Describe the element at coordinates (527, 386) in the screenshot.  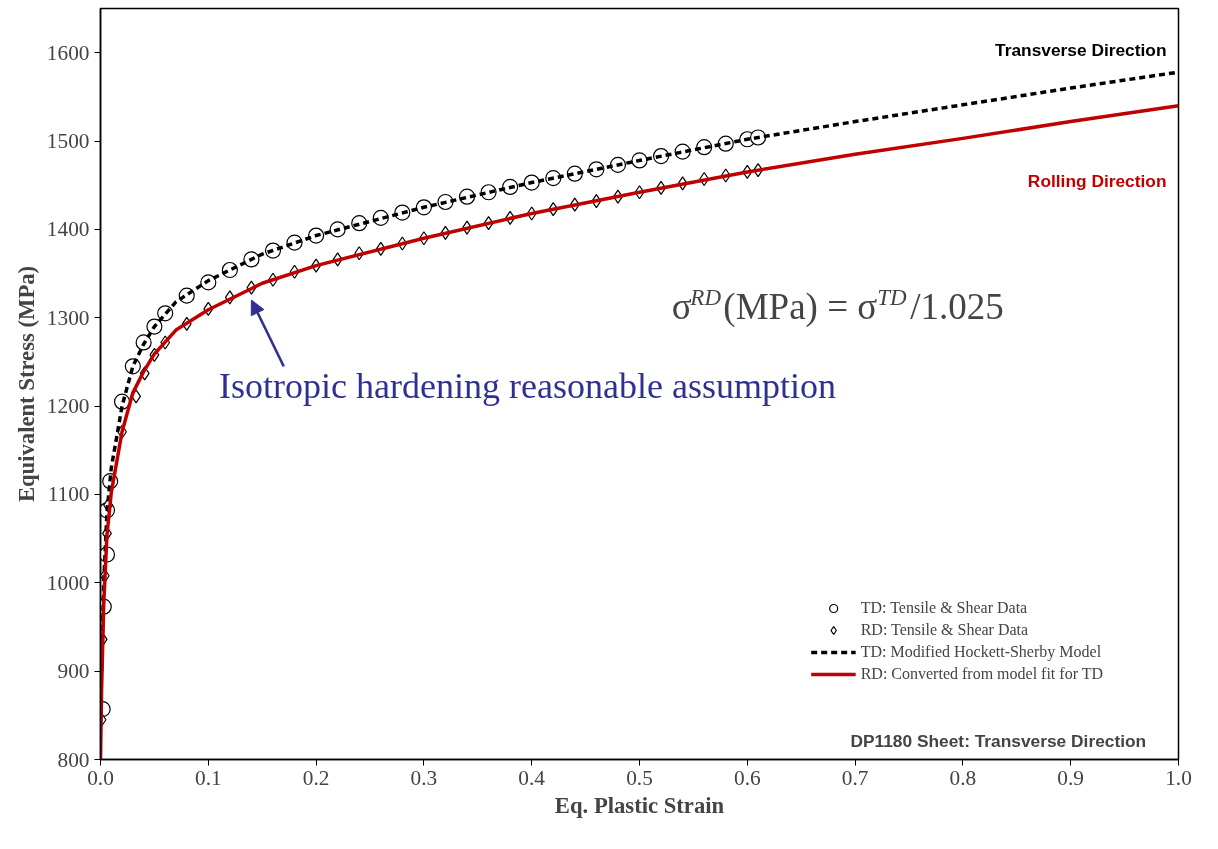
I see `annotation: Isotropic hardening reasonable assumption` at that location.